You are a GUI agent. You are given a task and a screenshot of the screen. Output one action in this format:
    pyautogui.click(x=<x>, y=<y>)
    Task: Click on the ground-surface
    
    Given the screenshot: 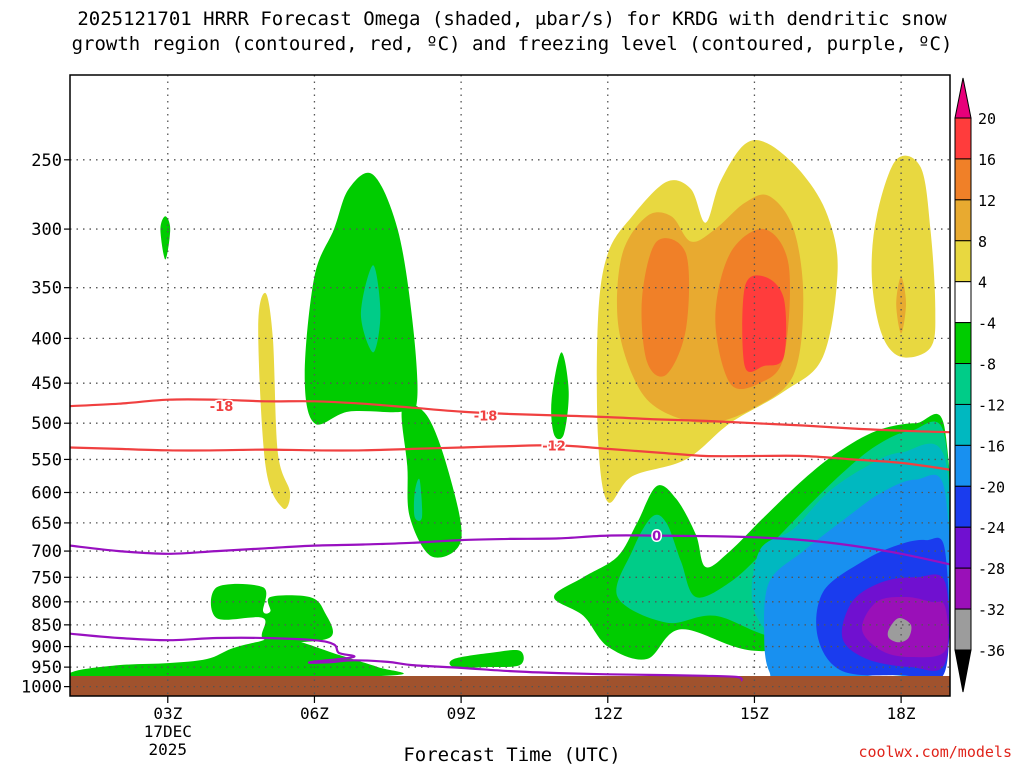 What is the action you would take?
    pyautogui.click(x=510, y=686)
    